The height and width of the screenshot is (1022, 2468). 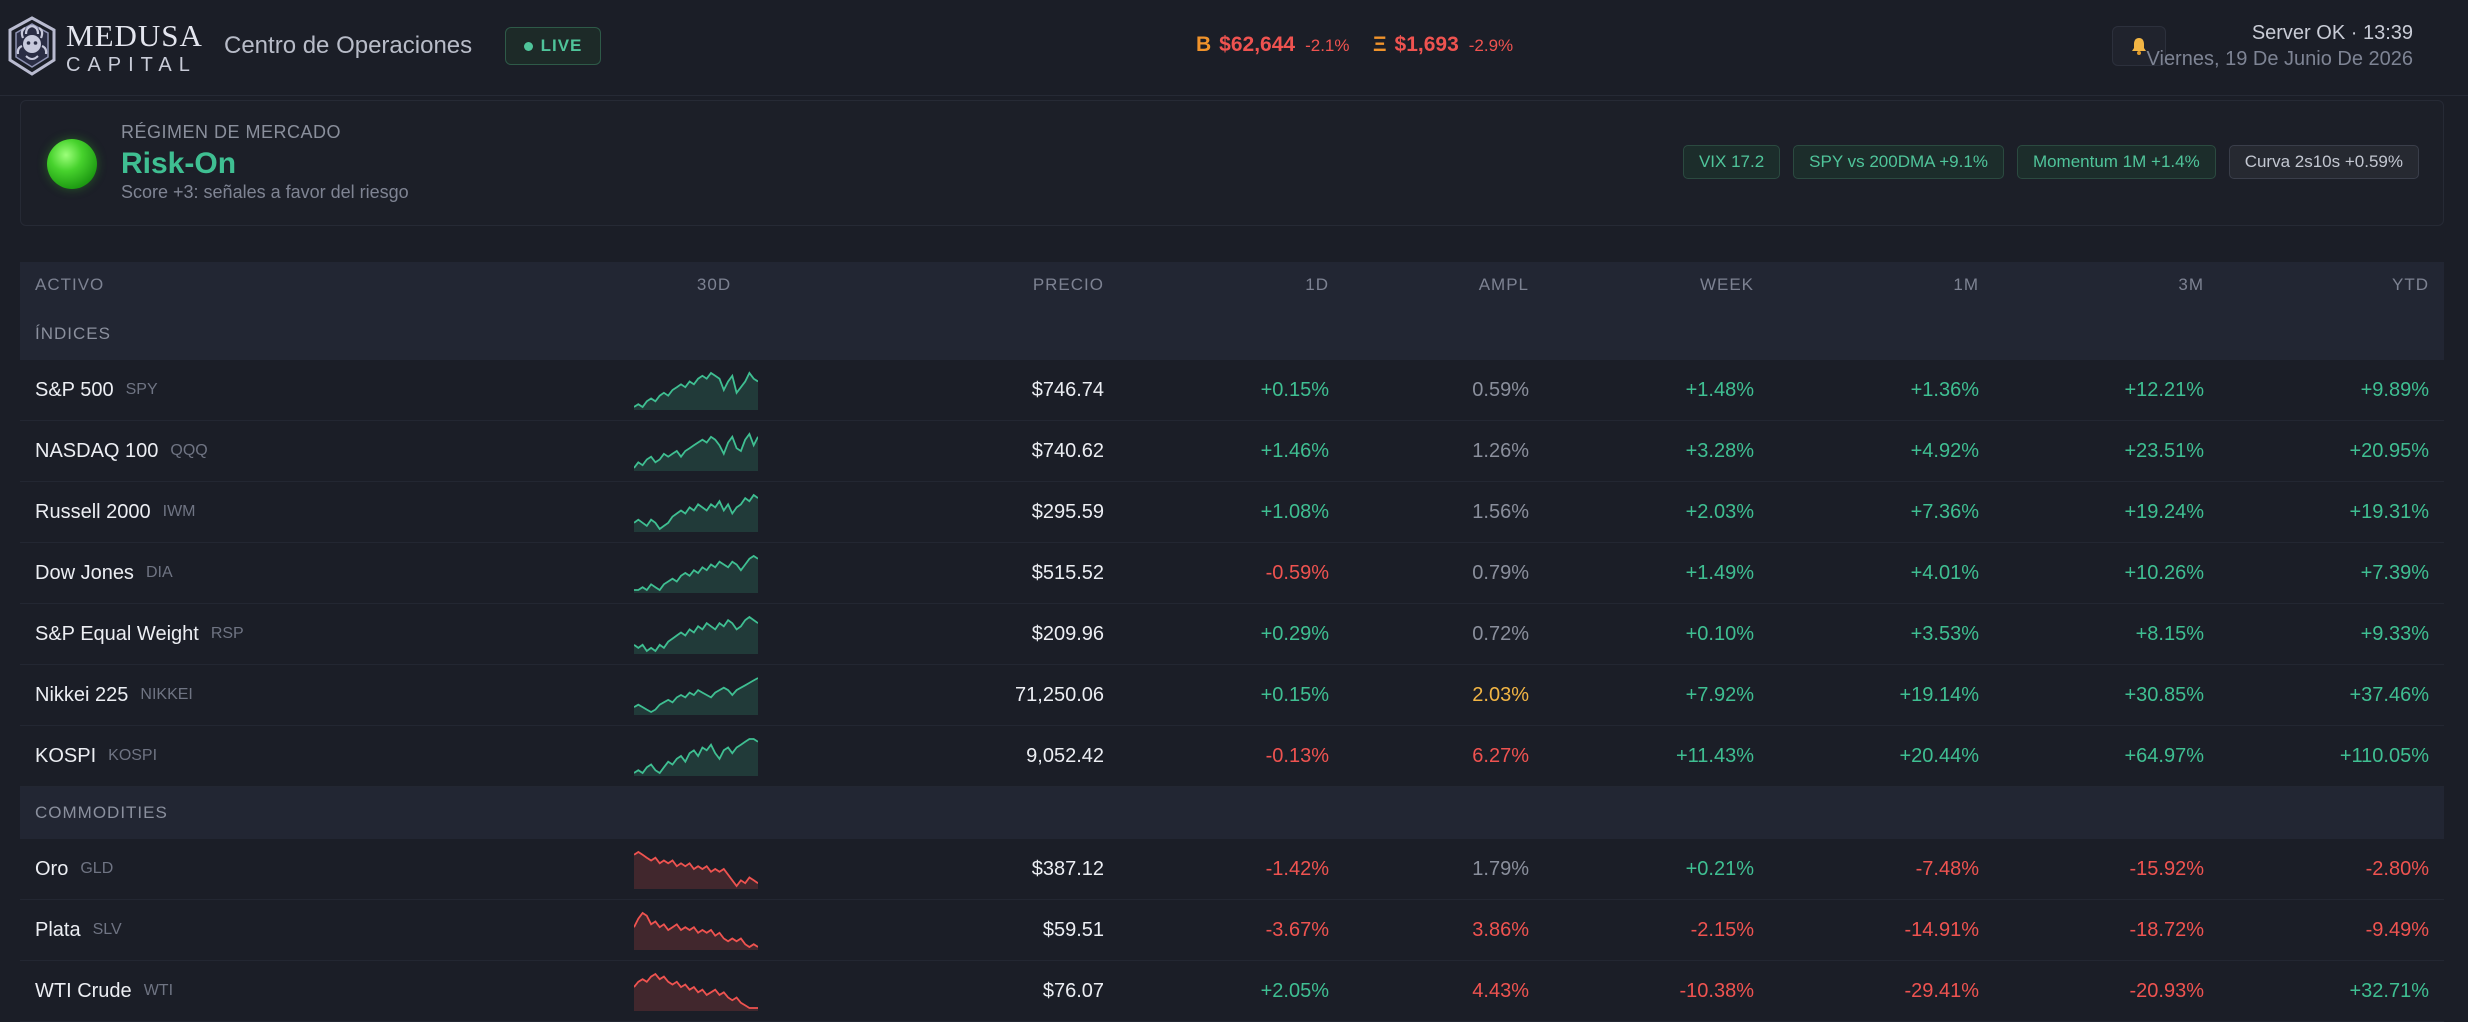 What do you see at coordinates (1073, 929) in the screenshot?
I see `price-cell: $59.51` at bounding box center [1073, 929].